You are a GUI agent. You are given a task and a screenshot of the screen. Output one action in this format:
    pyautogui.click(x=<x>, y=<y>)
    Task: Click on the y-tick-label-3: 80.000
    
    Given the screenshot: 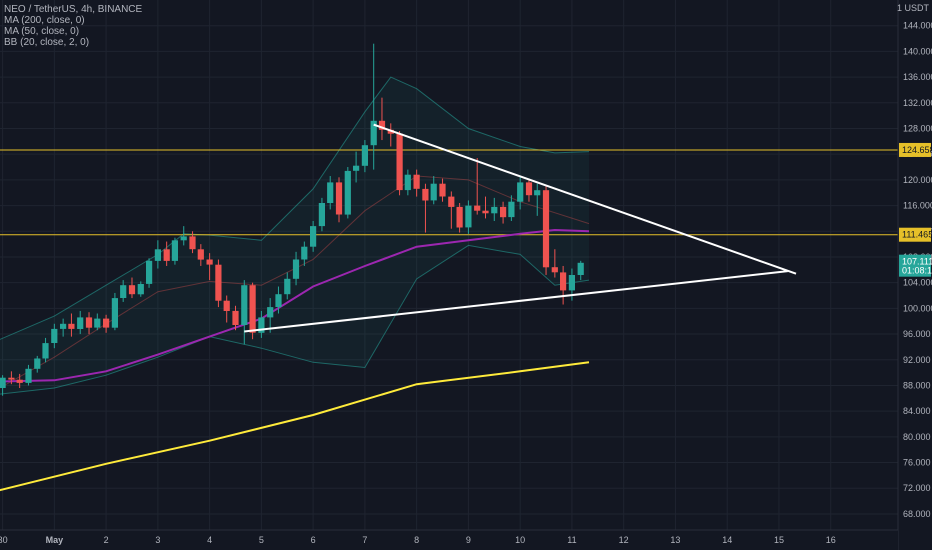 What is the action you would take?
    pyautogui.click(x=917, y=437)
    